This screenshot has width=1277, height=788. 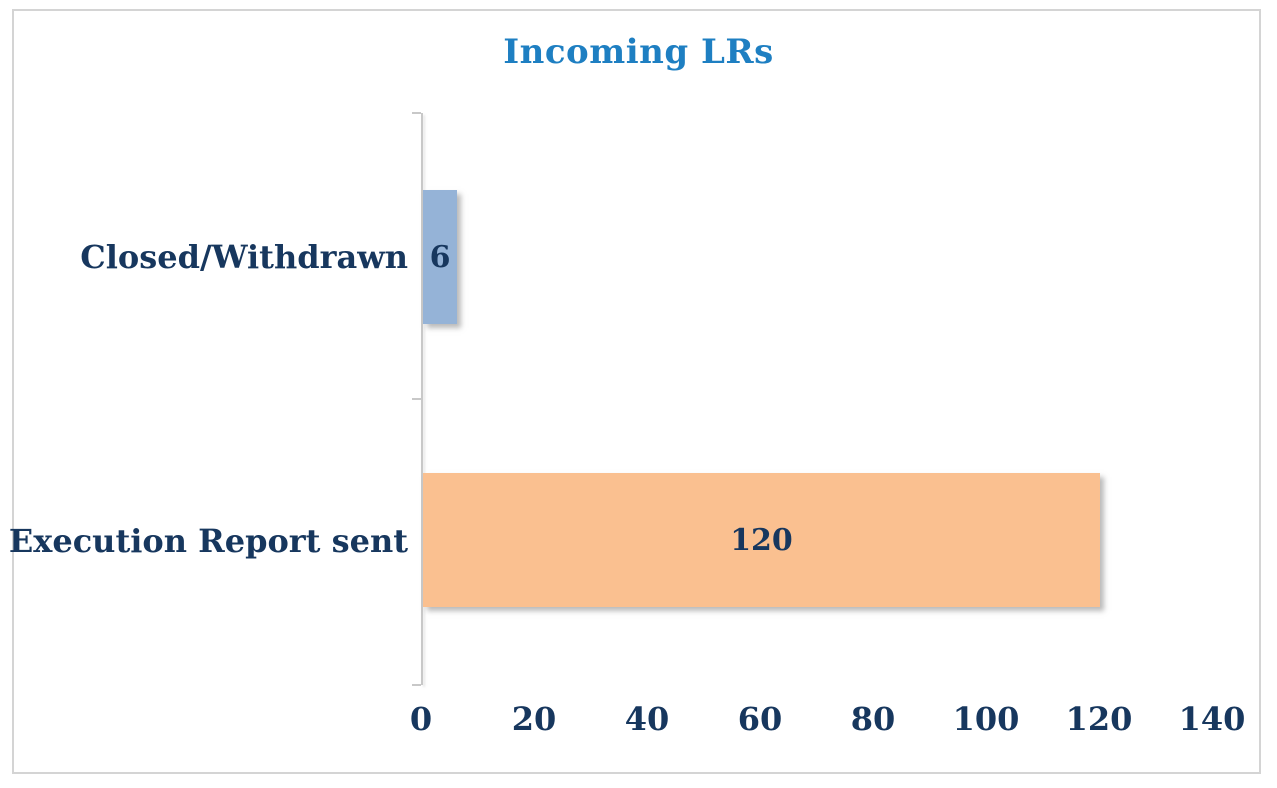 What do you see at coordinates (1212, 719) in the screenshot?
I see `x-tick-label: 140` at bounding box center [1212, 719].